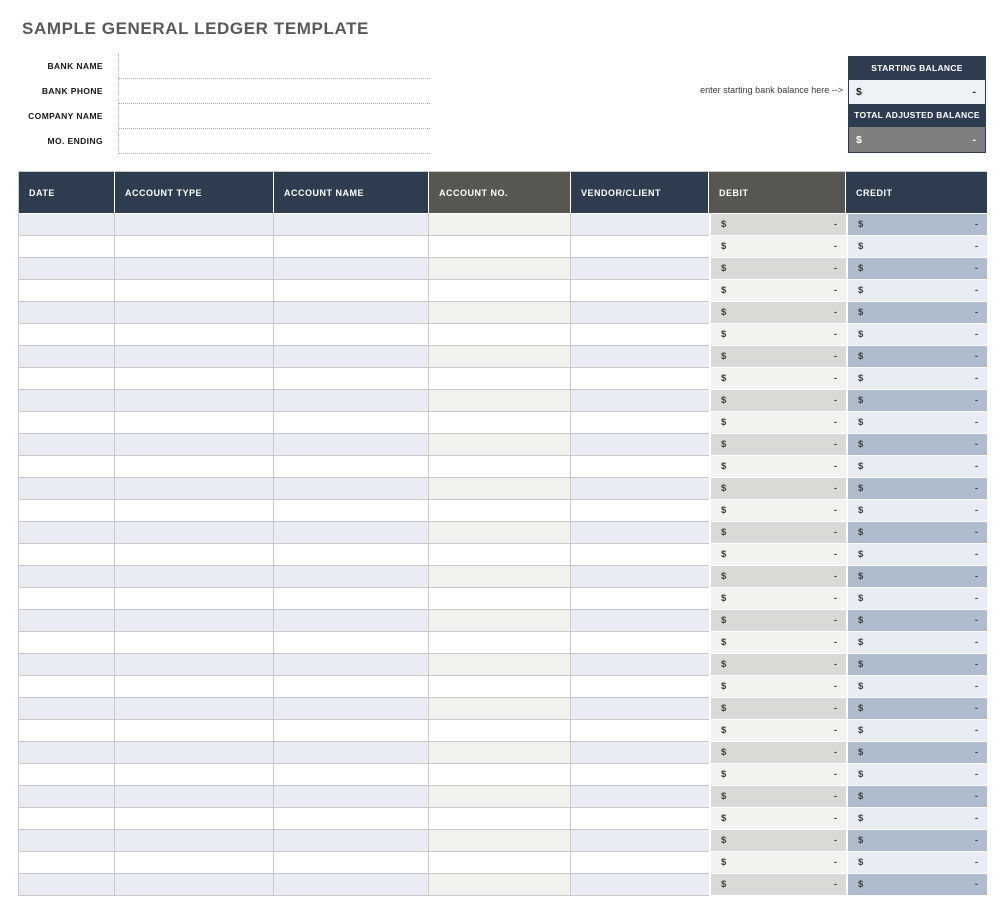  Describe the element at coordinates (274, 91) in the screenshot. I see `bank-phone-field` at that location.